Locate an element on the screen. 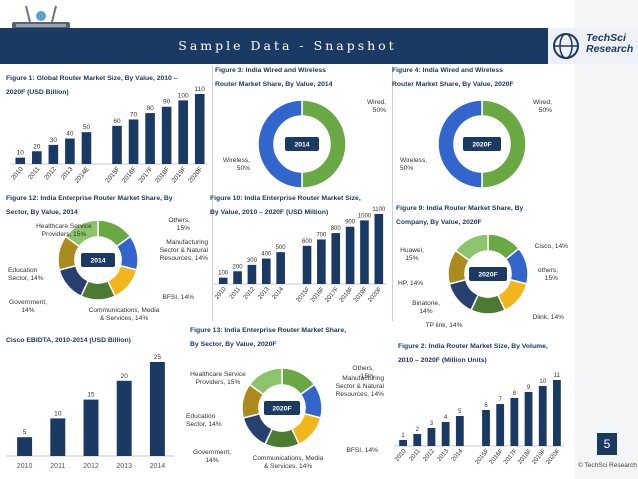 The width and height of the screenshot is (638, 479). fig13-slice-label: Providers, 15% is located at coordinates (218, 382).